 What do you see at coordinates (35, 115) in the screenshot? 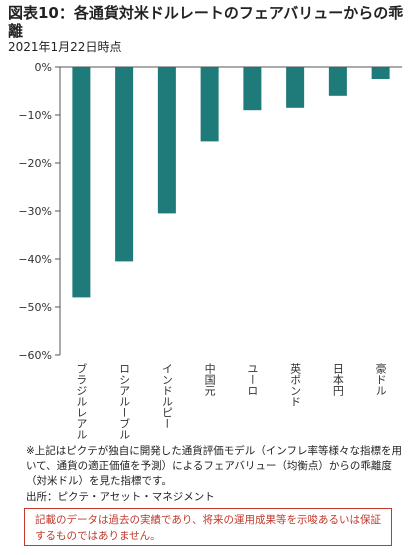
I see `y-tick-label: −10%` at bounding box center [35, 115].